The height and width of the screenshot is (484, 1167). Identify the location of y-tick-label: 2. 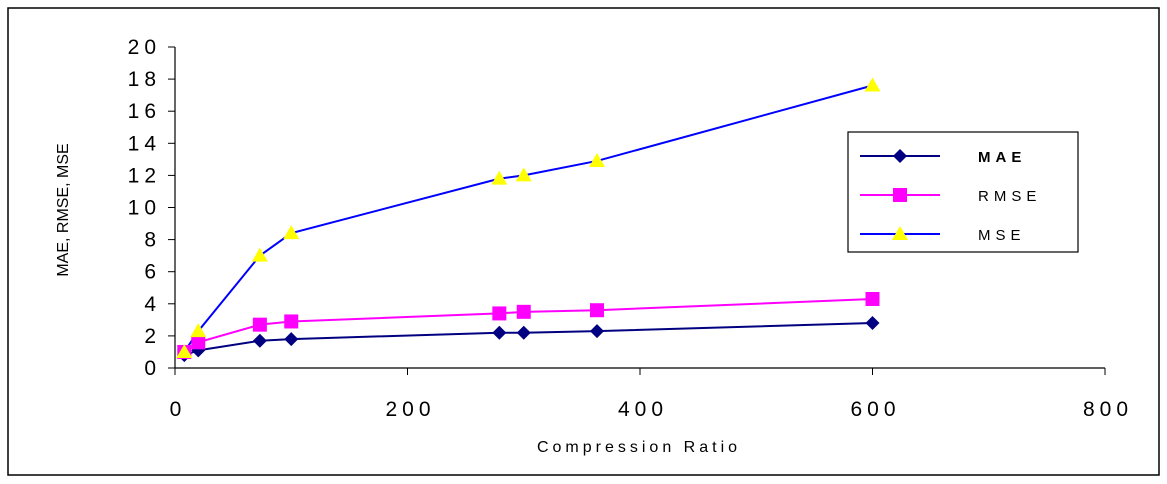
(152, 336).